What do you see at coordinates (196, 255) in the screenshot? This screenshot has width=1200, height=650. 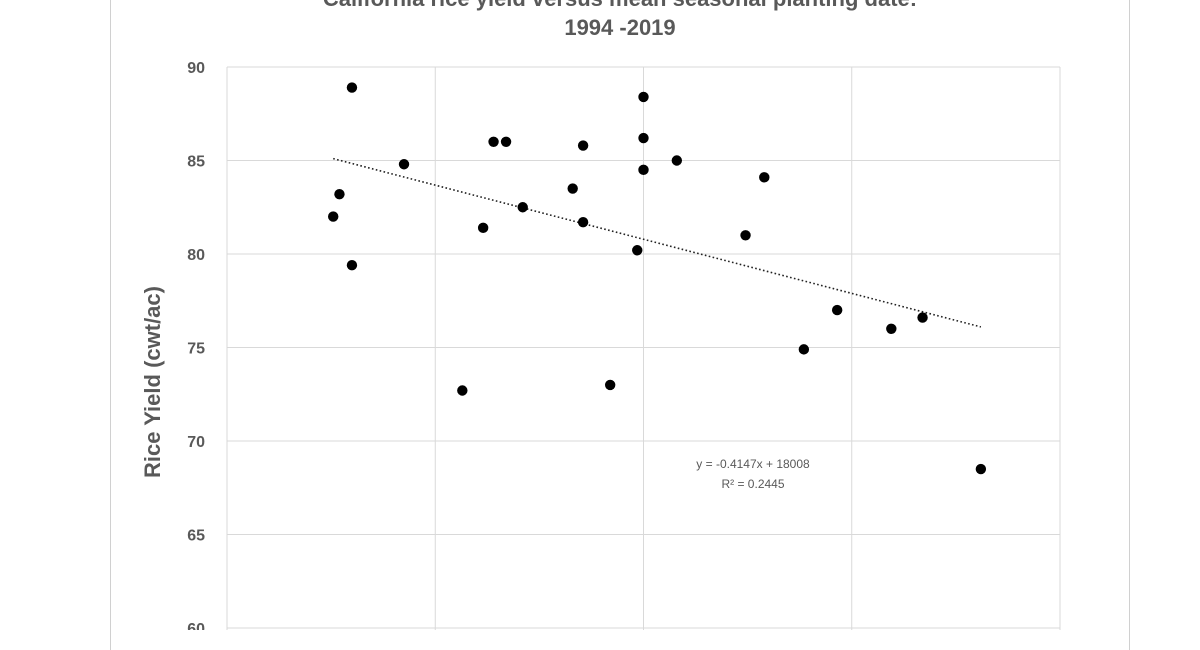 I see `y-tick-label-4: 80` at bounding box center [196, 255].